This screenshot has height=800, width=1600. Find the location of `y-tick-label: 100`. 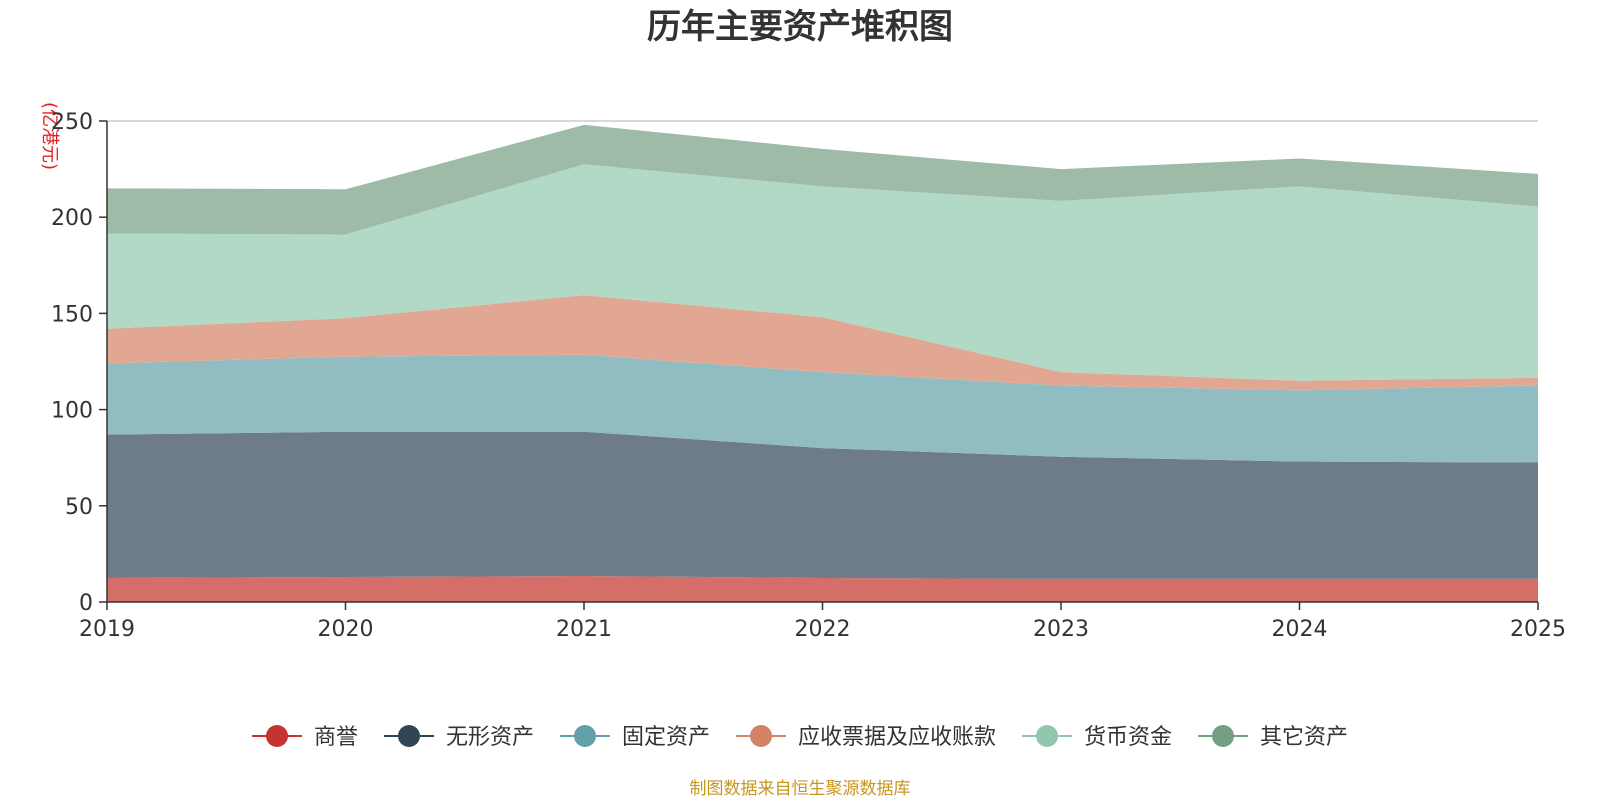

y-tick-label: 100 is located at coordinates (72, 411).